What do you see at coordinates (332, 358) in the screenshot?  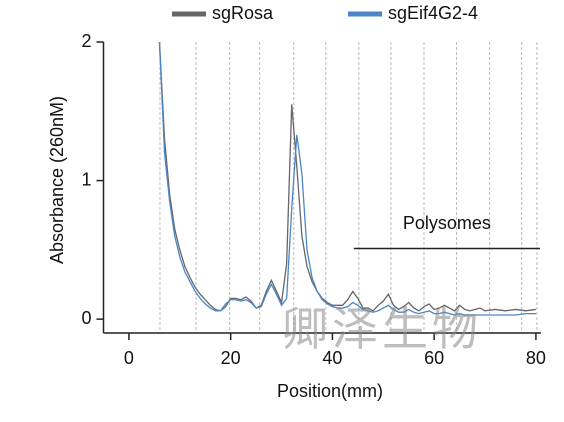 I see `x-tick-label: 40` at bounding box center [332, 358].